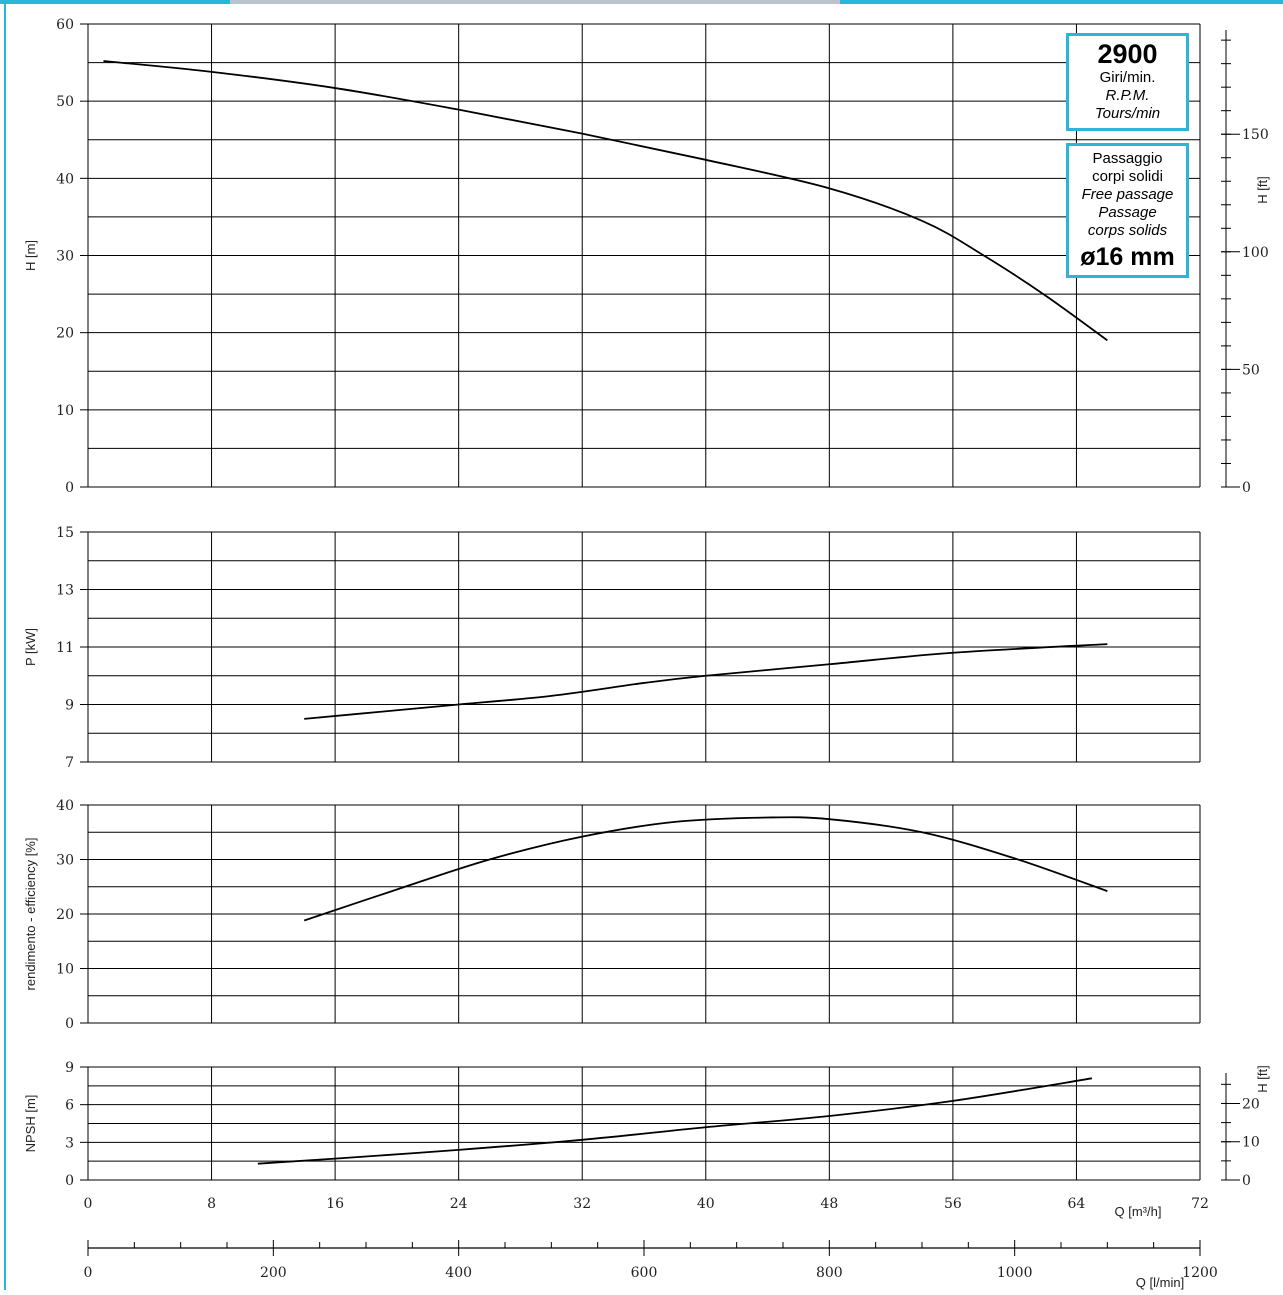 The height and width of the screenshot is (1295, 1283). What do you see at coordinates (30, 914) in the screenshot?
I see `y-axis-title: rendimento - efficiency [%]` at bounding box center [30, 914].